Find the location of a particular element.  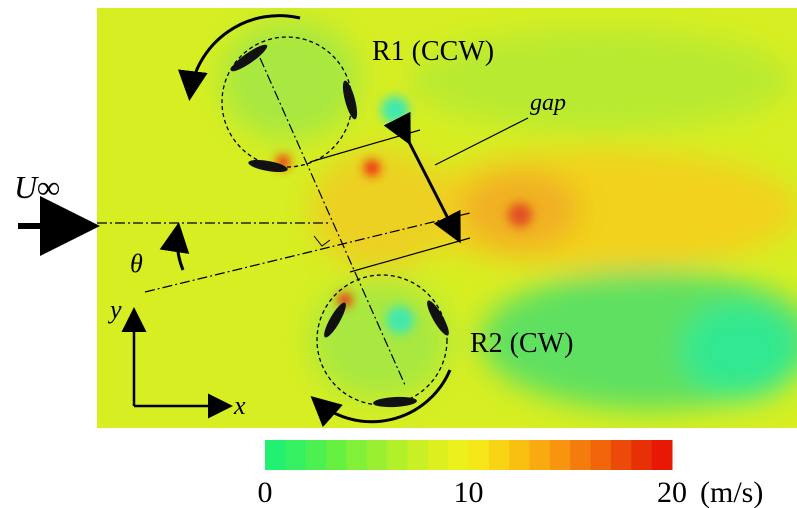

gap-label: gap is located at coordinates (548, 103).